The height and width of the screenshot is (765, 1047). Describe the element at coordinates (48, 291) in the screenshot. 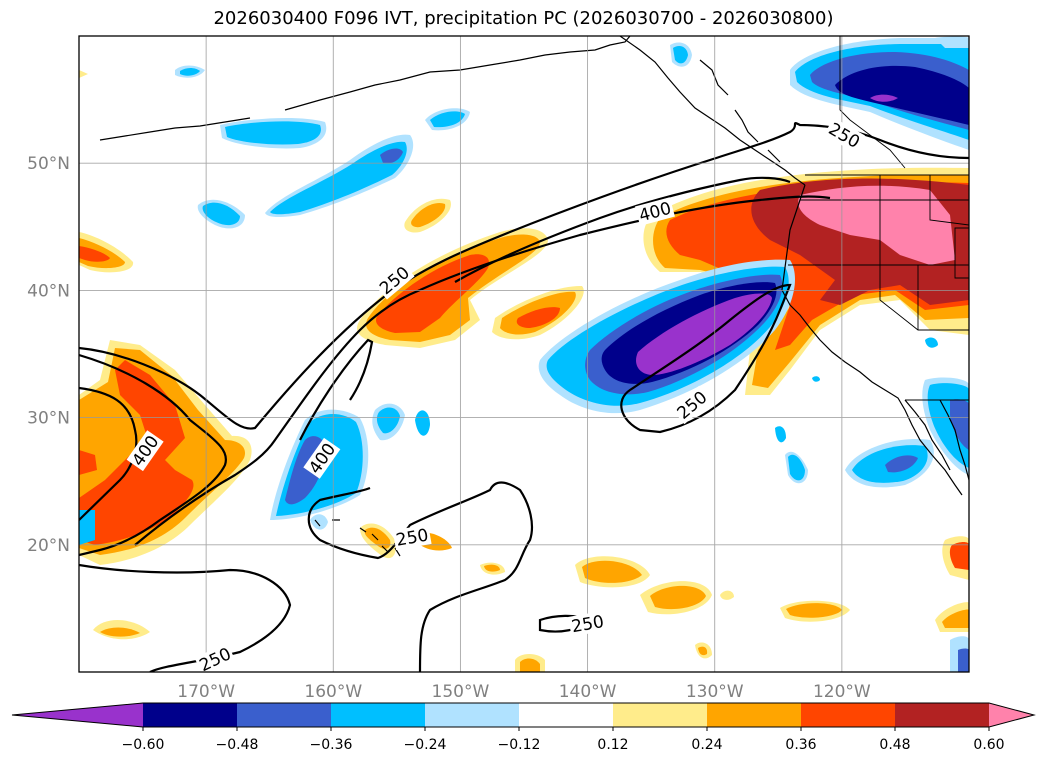

I see `lat-tick-label: 40°N` at that location.